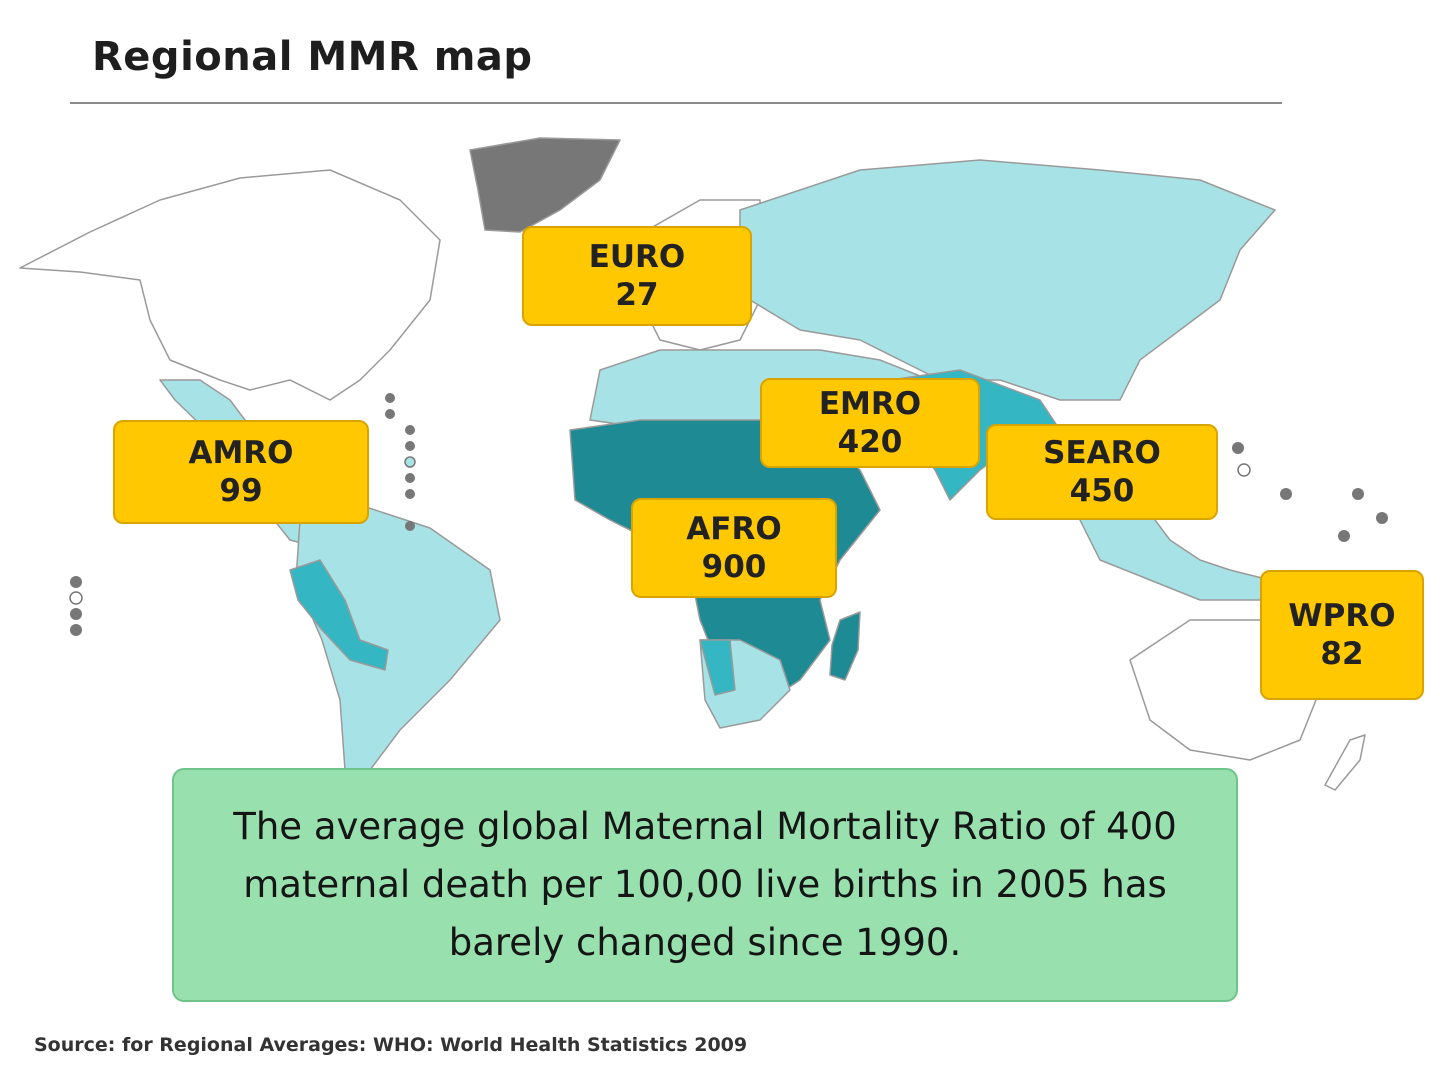 This screenshot has width=1440, height=1077. What do you see at coordinates (1342, 654) in the screenshot?
I see `region-value: 82` at bounding box center [1342, 654].